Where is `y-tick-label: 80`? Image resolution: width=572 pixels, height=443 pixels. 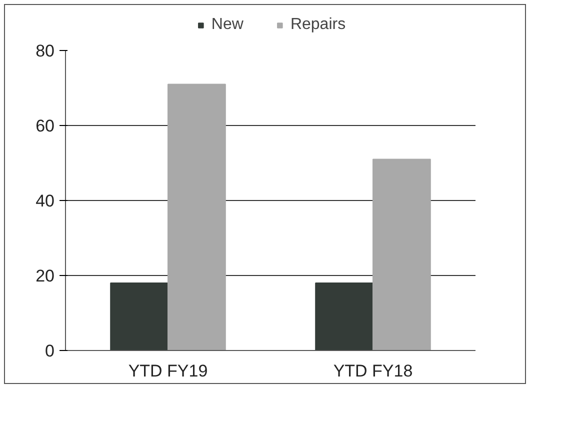
y-tick-label: 80 is located at coordinates (45, 51).